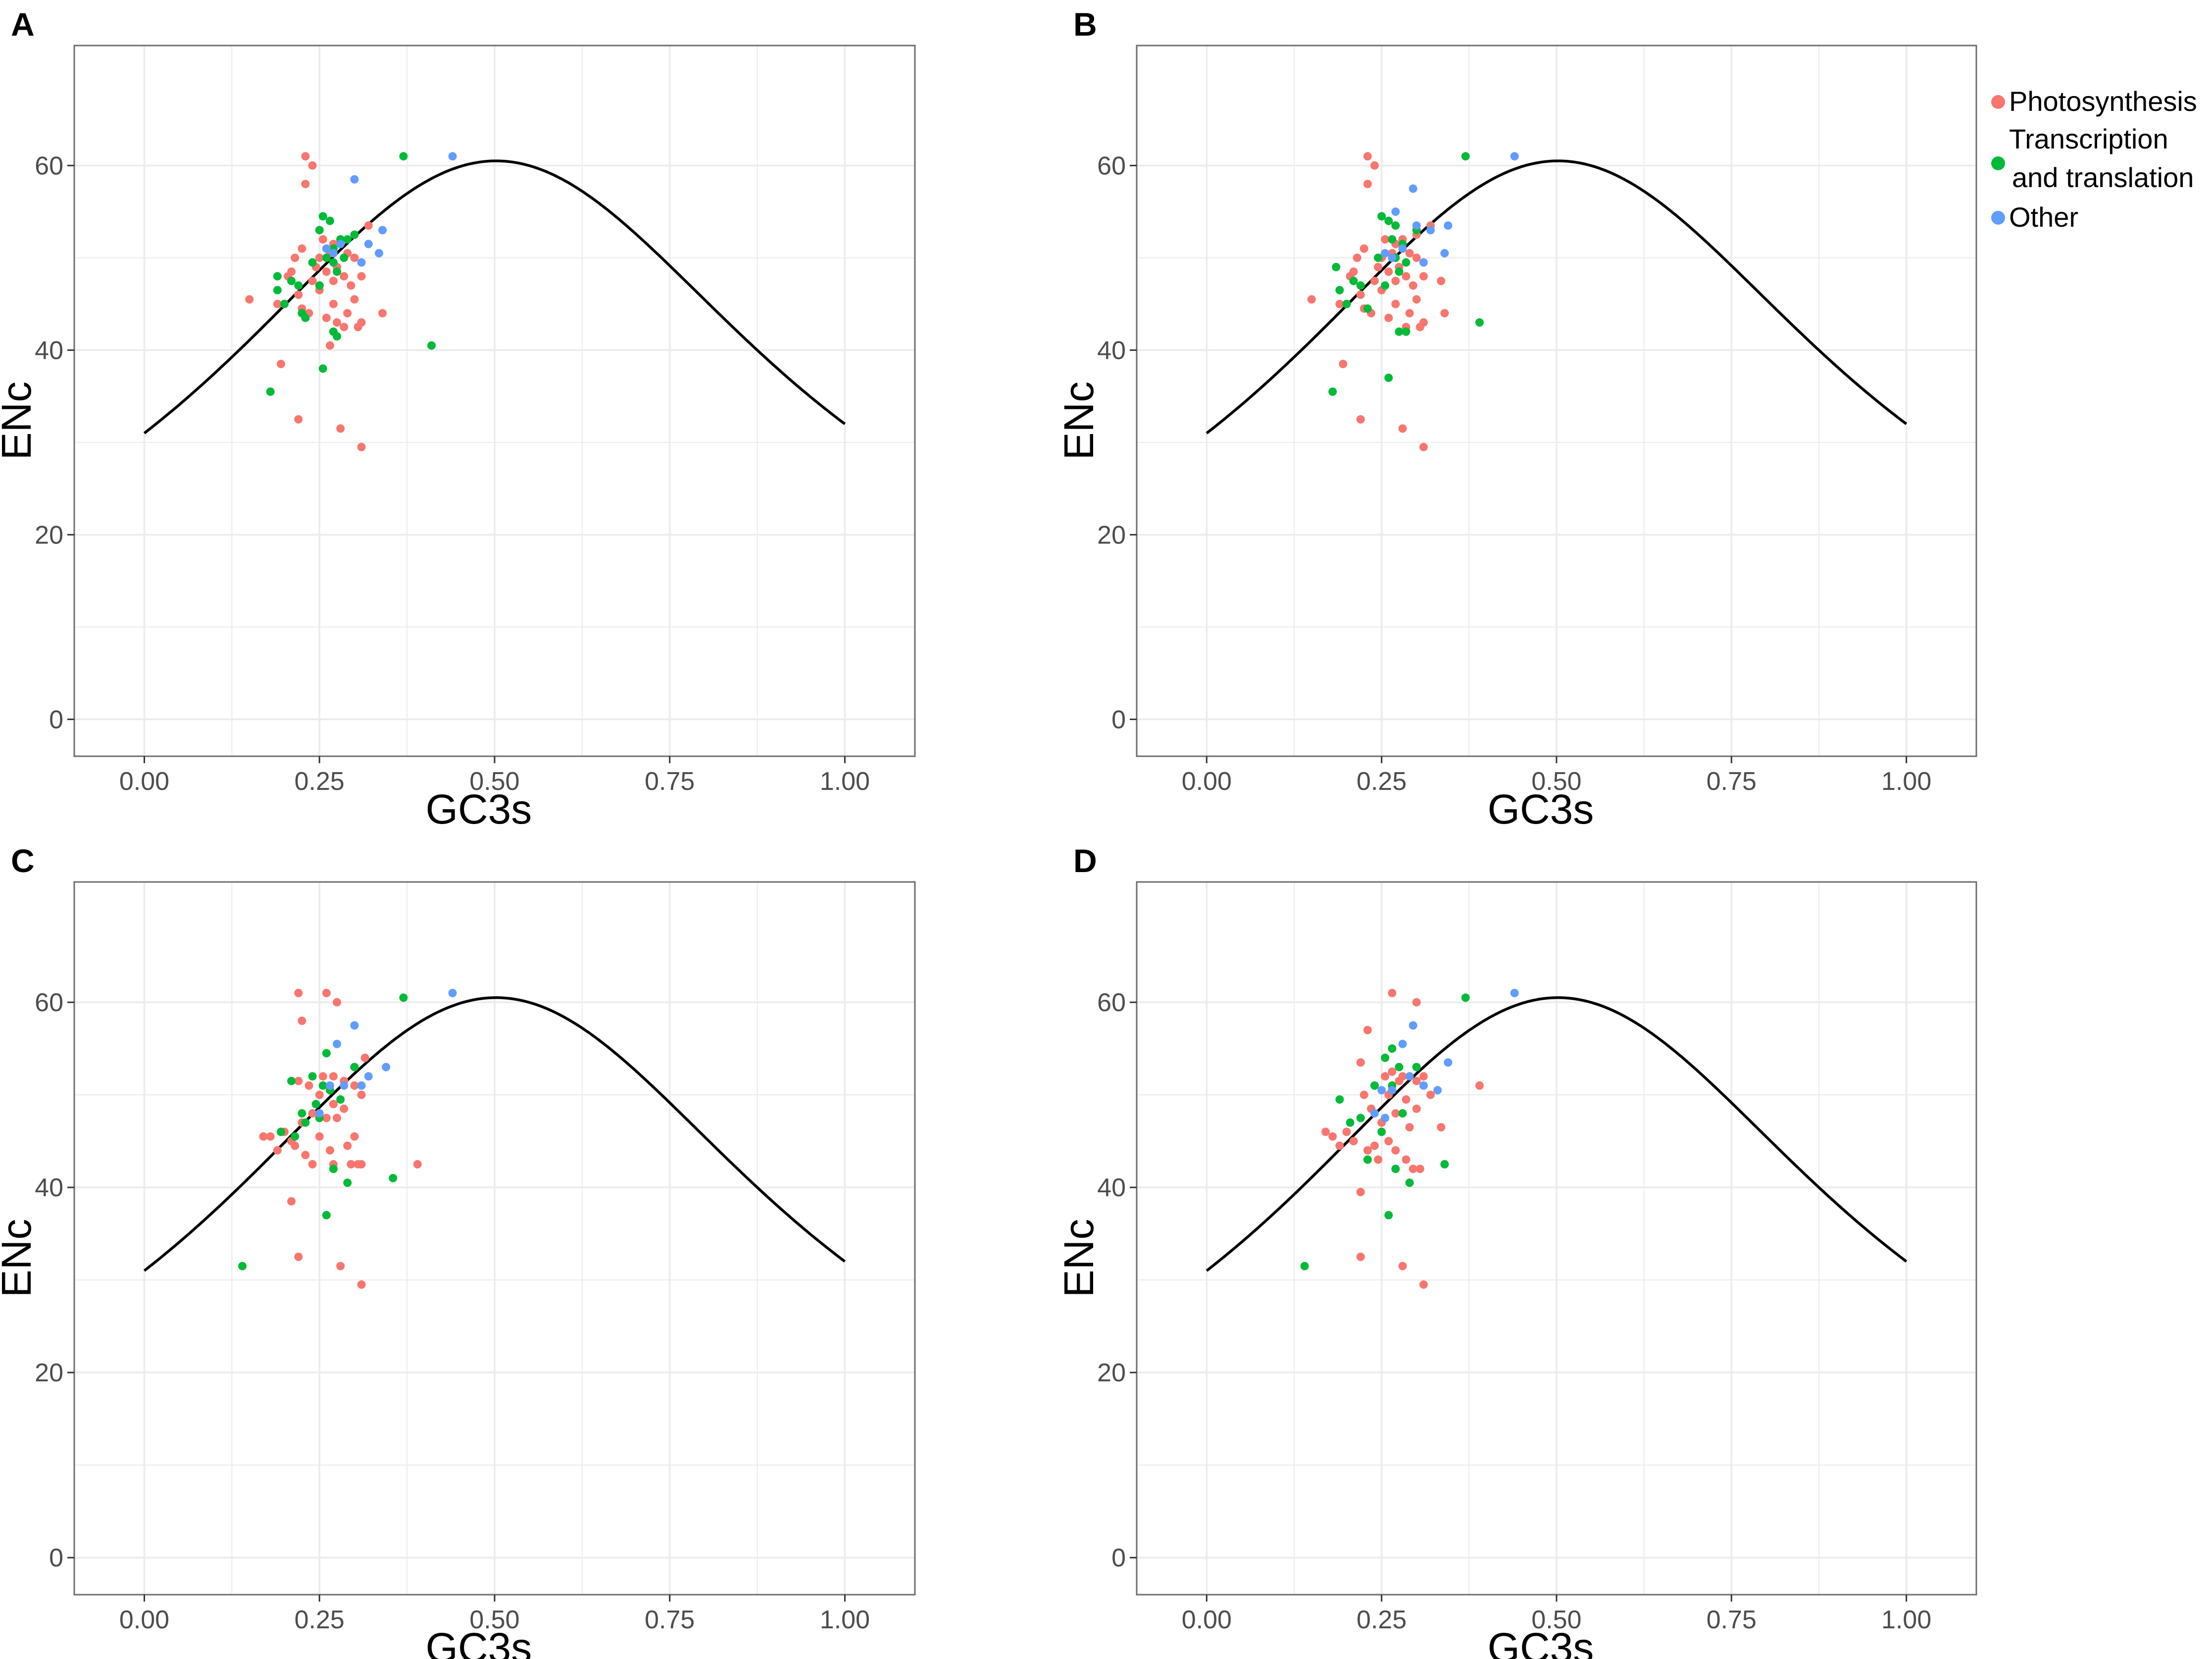 This screenshot has height=1659, width=2212. I want to click on y-tick-label: 20, so click(49, 1373).